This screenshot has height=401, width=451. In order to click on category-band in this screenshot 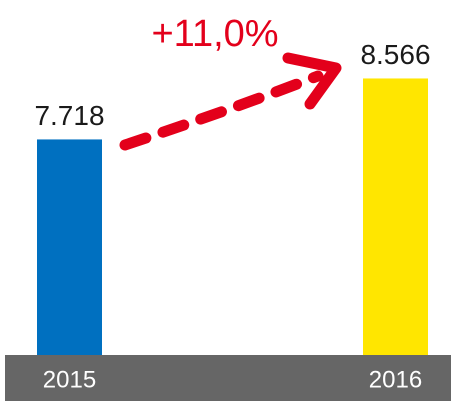, I will do `click(228, 378)`.